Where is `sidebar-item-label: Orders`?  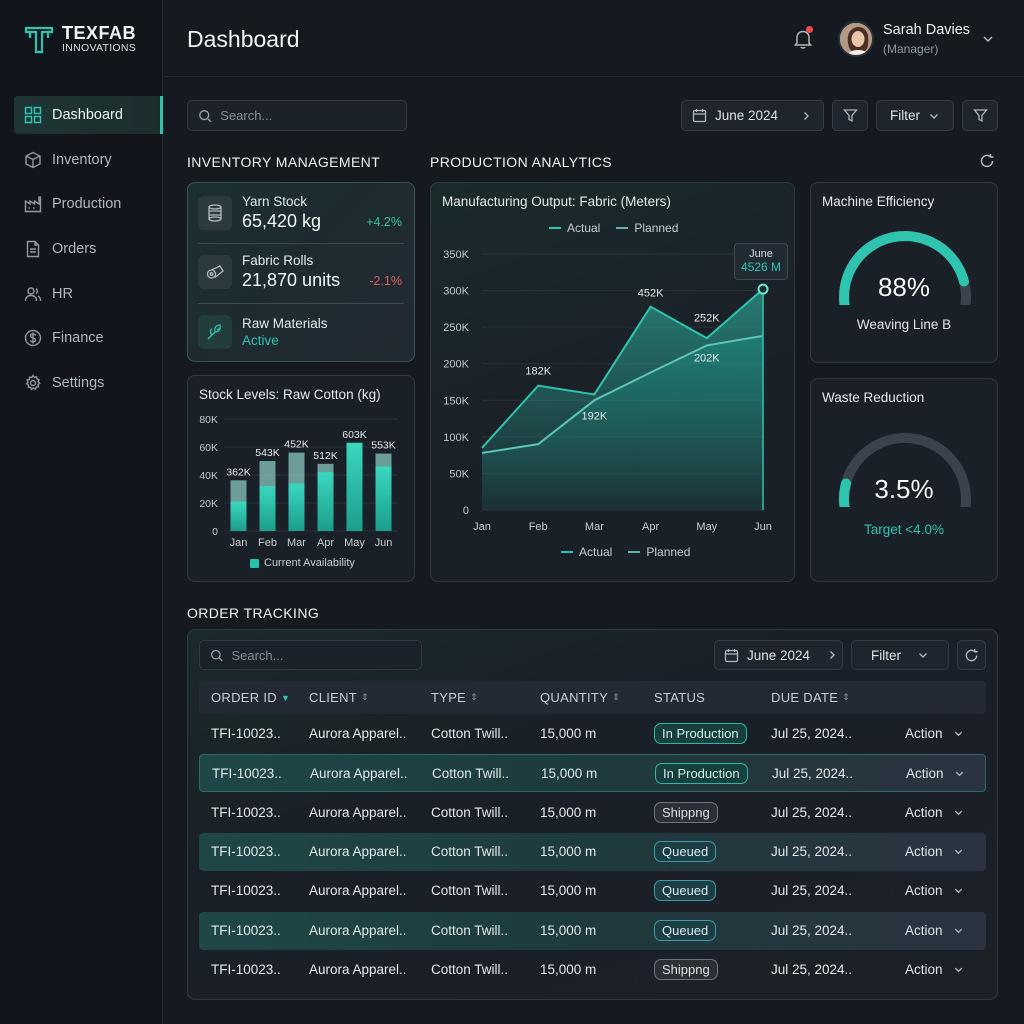 sidebar-item-label: Orders is located at coordinates (74, 249).